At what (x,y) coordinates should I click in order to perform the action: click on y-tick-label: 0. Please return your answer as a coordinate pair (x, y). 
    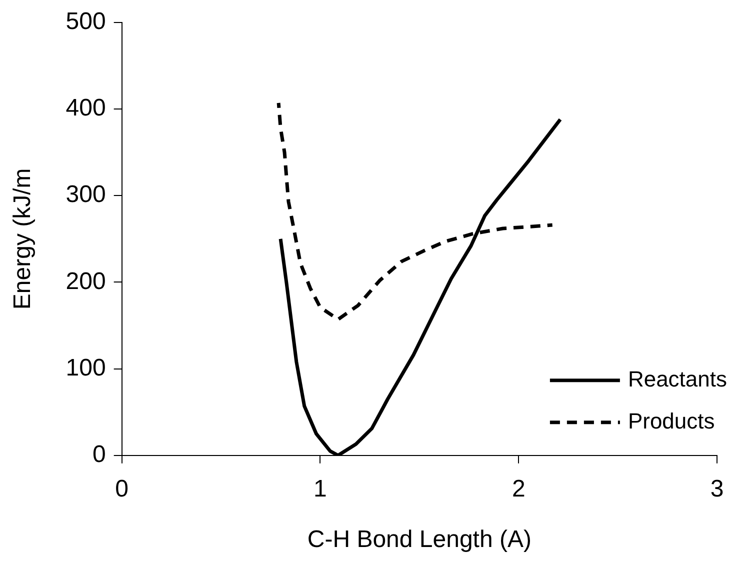
    Looking at the image, I should click on (99, 454).